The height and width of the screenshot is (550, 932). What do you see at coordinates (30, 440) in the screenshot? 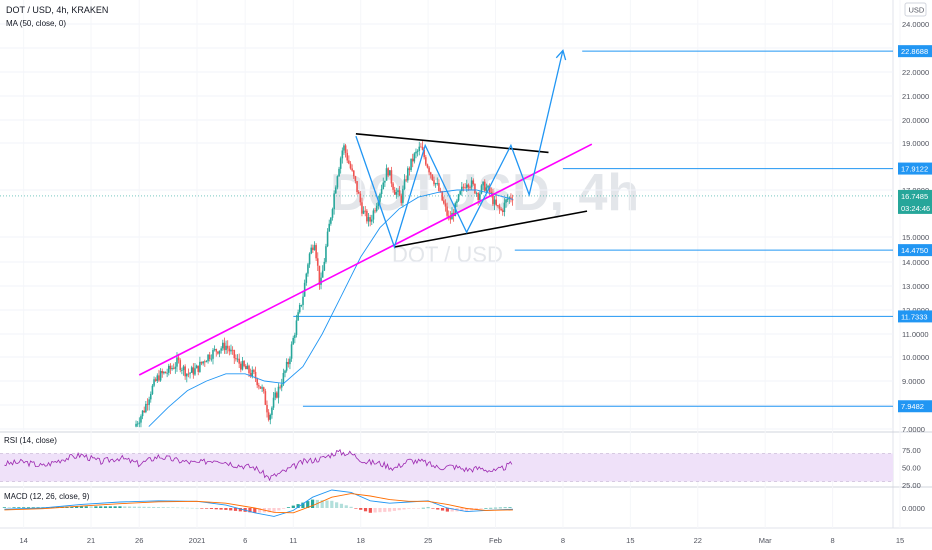
I see `rsi-label: RSI (14, close)` at bounding box center [30, 440].